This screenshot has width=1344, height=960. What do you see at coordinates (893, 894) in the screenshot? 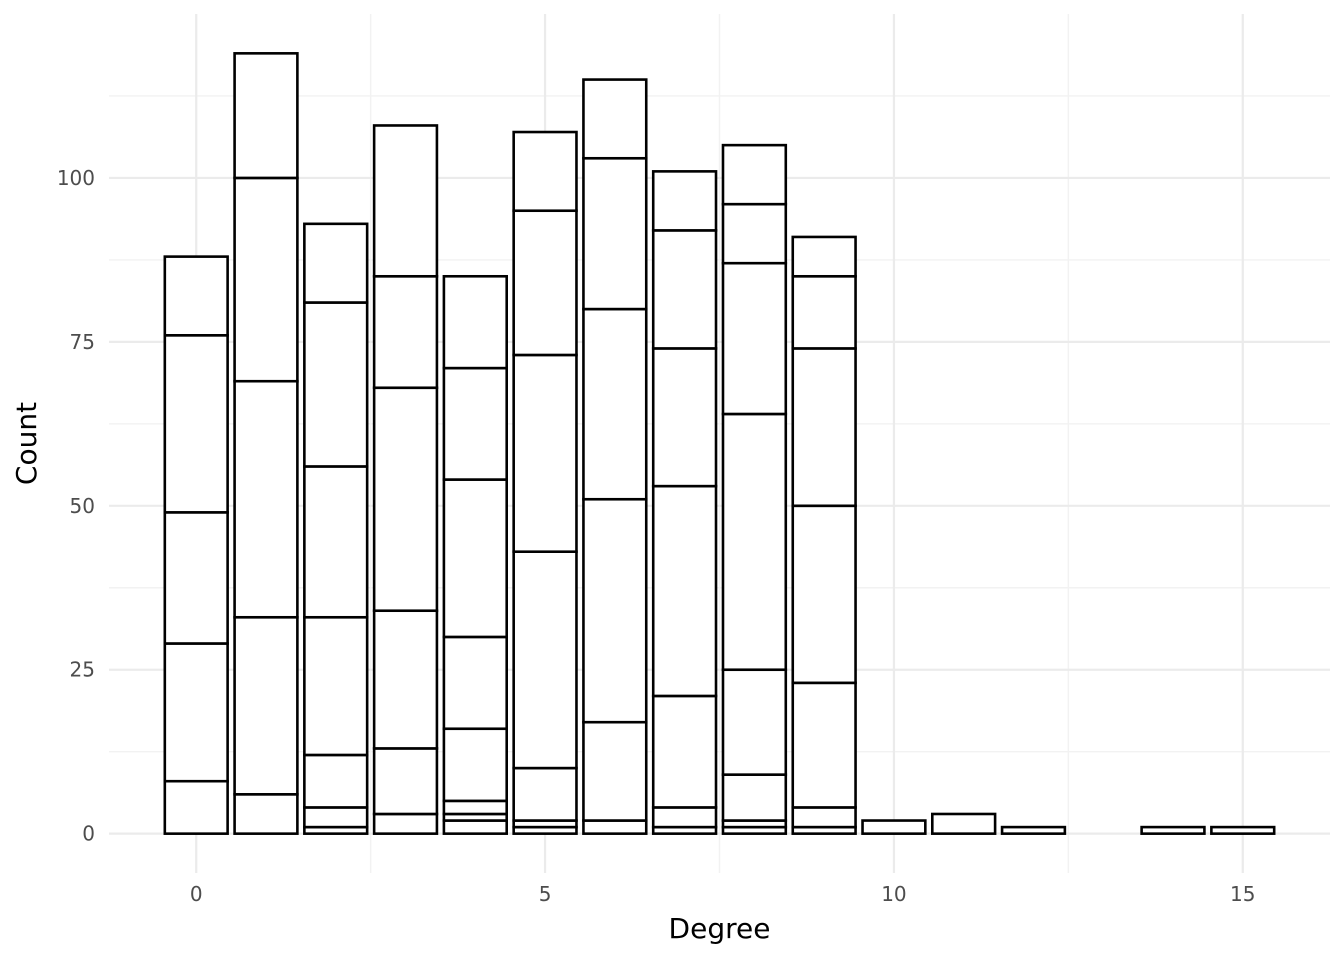
I see `x-tick-label: 10` at bounding box center [893, 894].